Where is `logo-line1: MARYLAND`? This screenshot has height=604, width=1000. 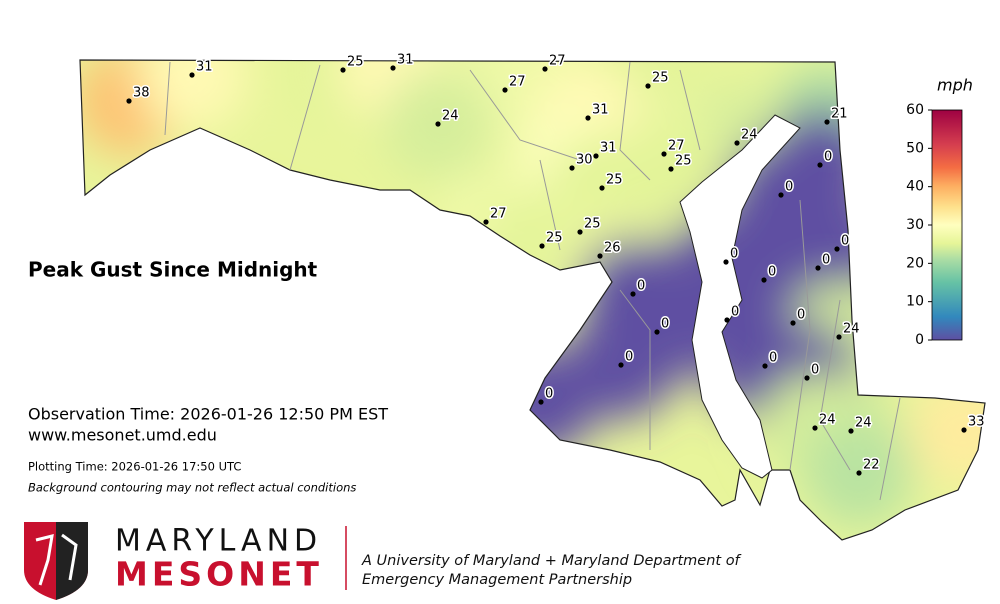
logo-line1: MARYLAND is located at coordinates (218, 541).